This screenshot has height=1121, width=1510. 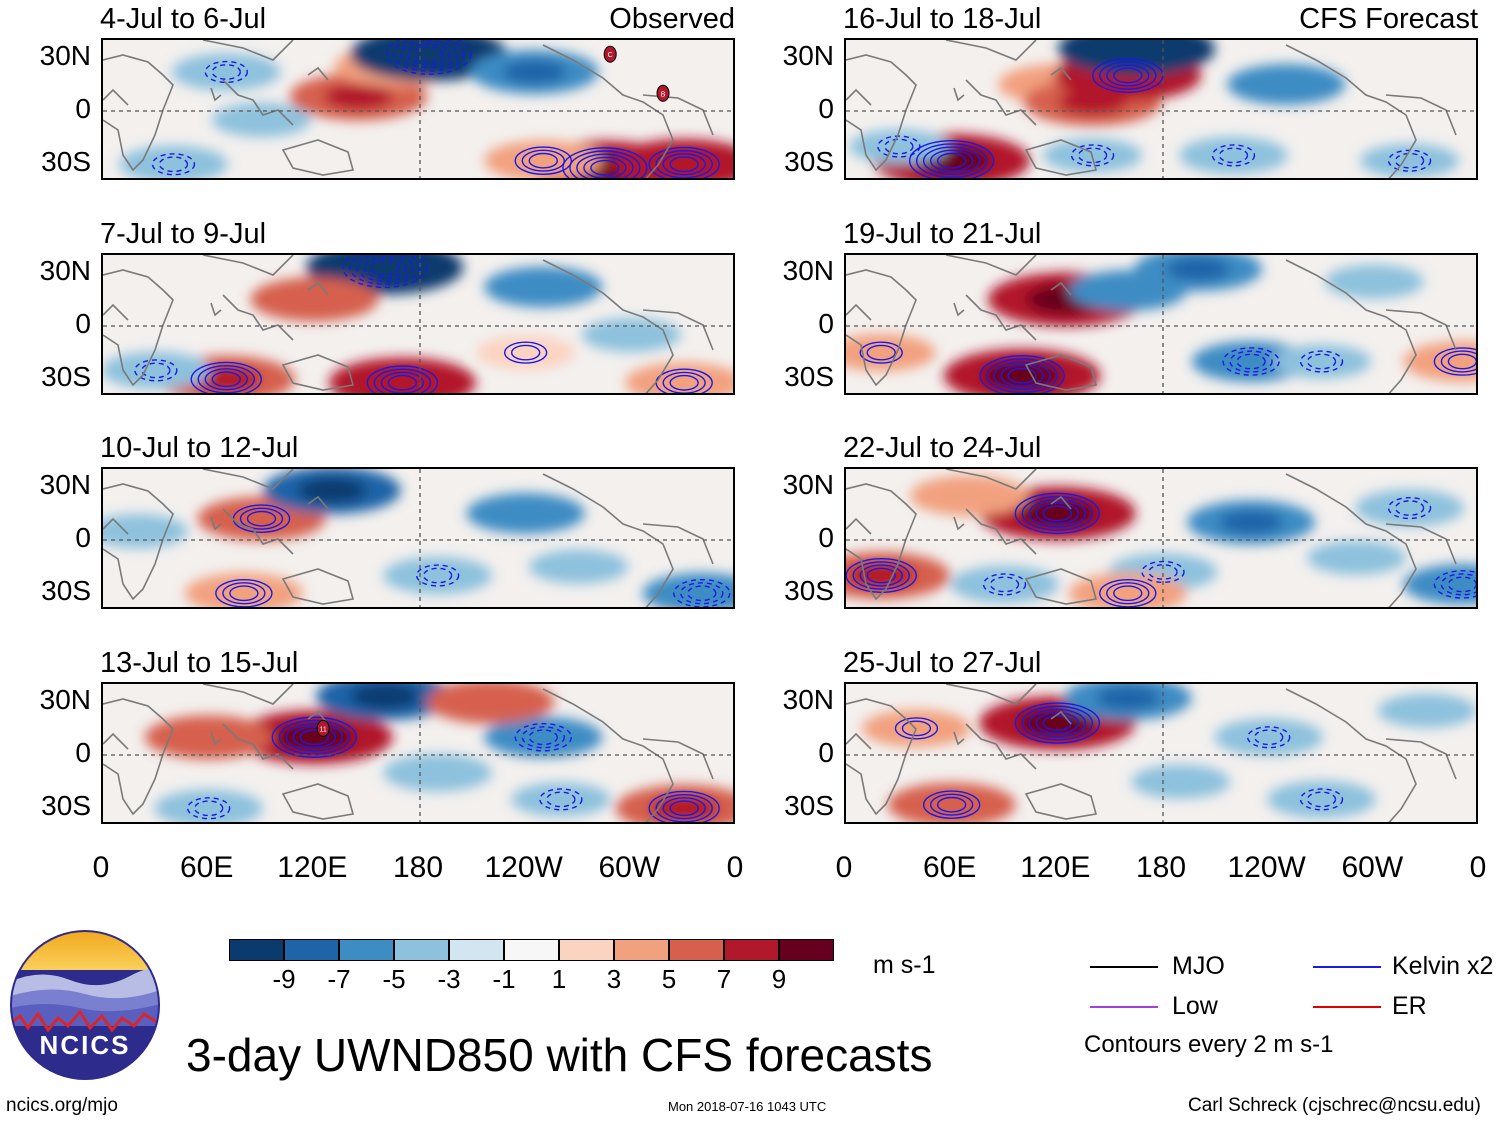 What do you see at coordinates (663, 93) in the screenshot?
I see `storm-marker` at bounding box center [663, 93].